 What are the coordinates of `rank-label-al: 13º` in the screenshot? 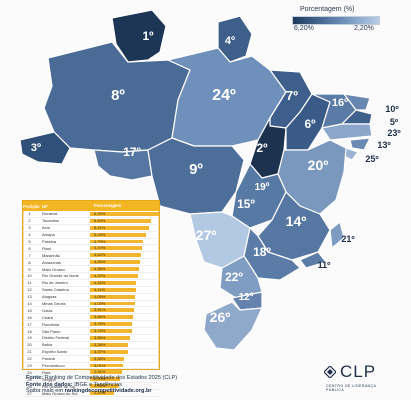 It's located at (384, 145).